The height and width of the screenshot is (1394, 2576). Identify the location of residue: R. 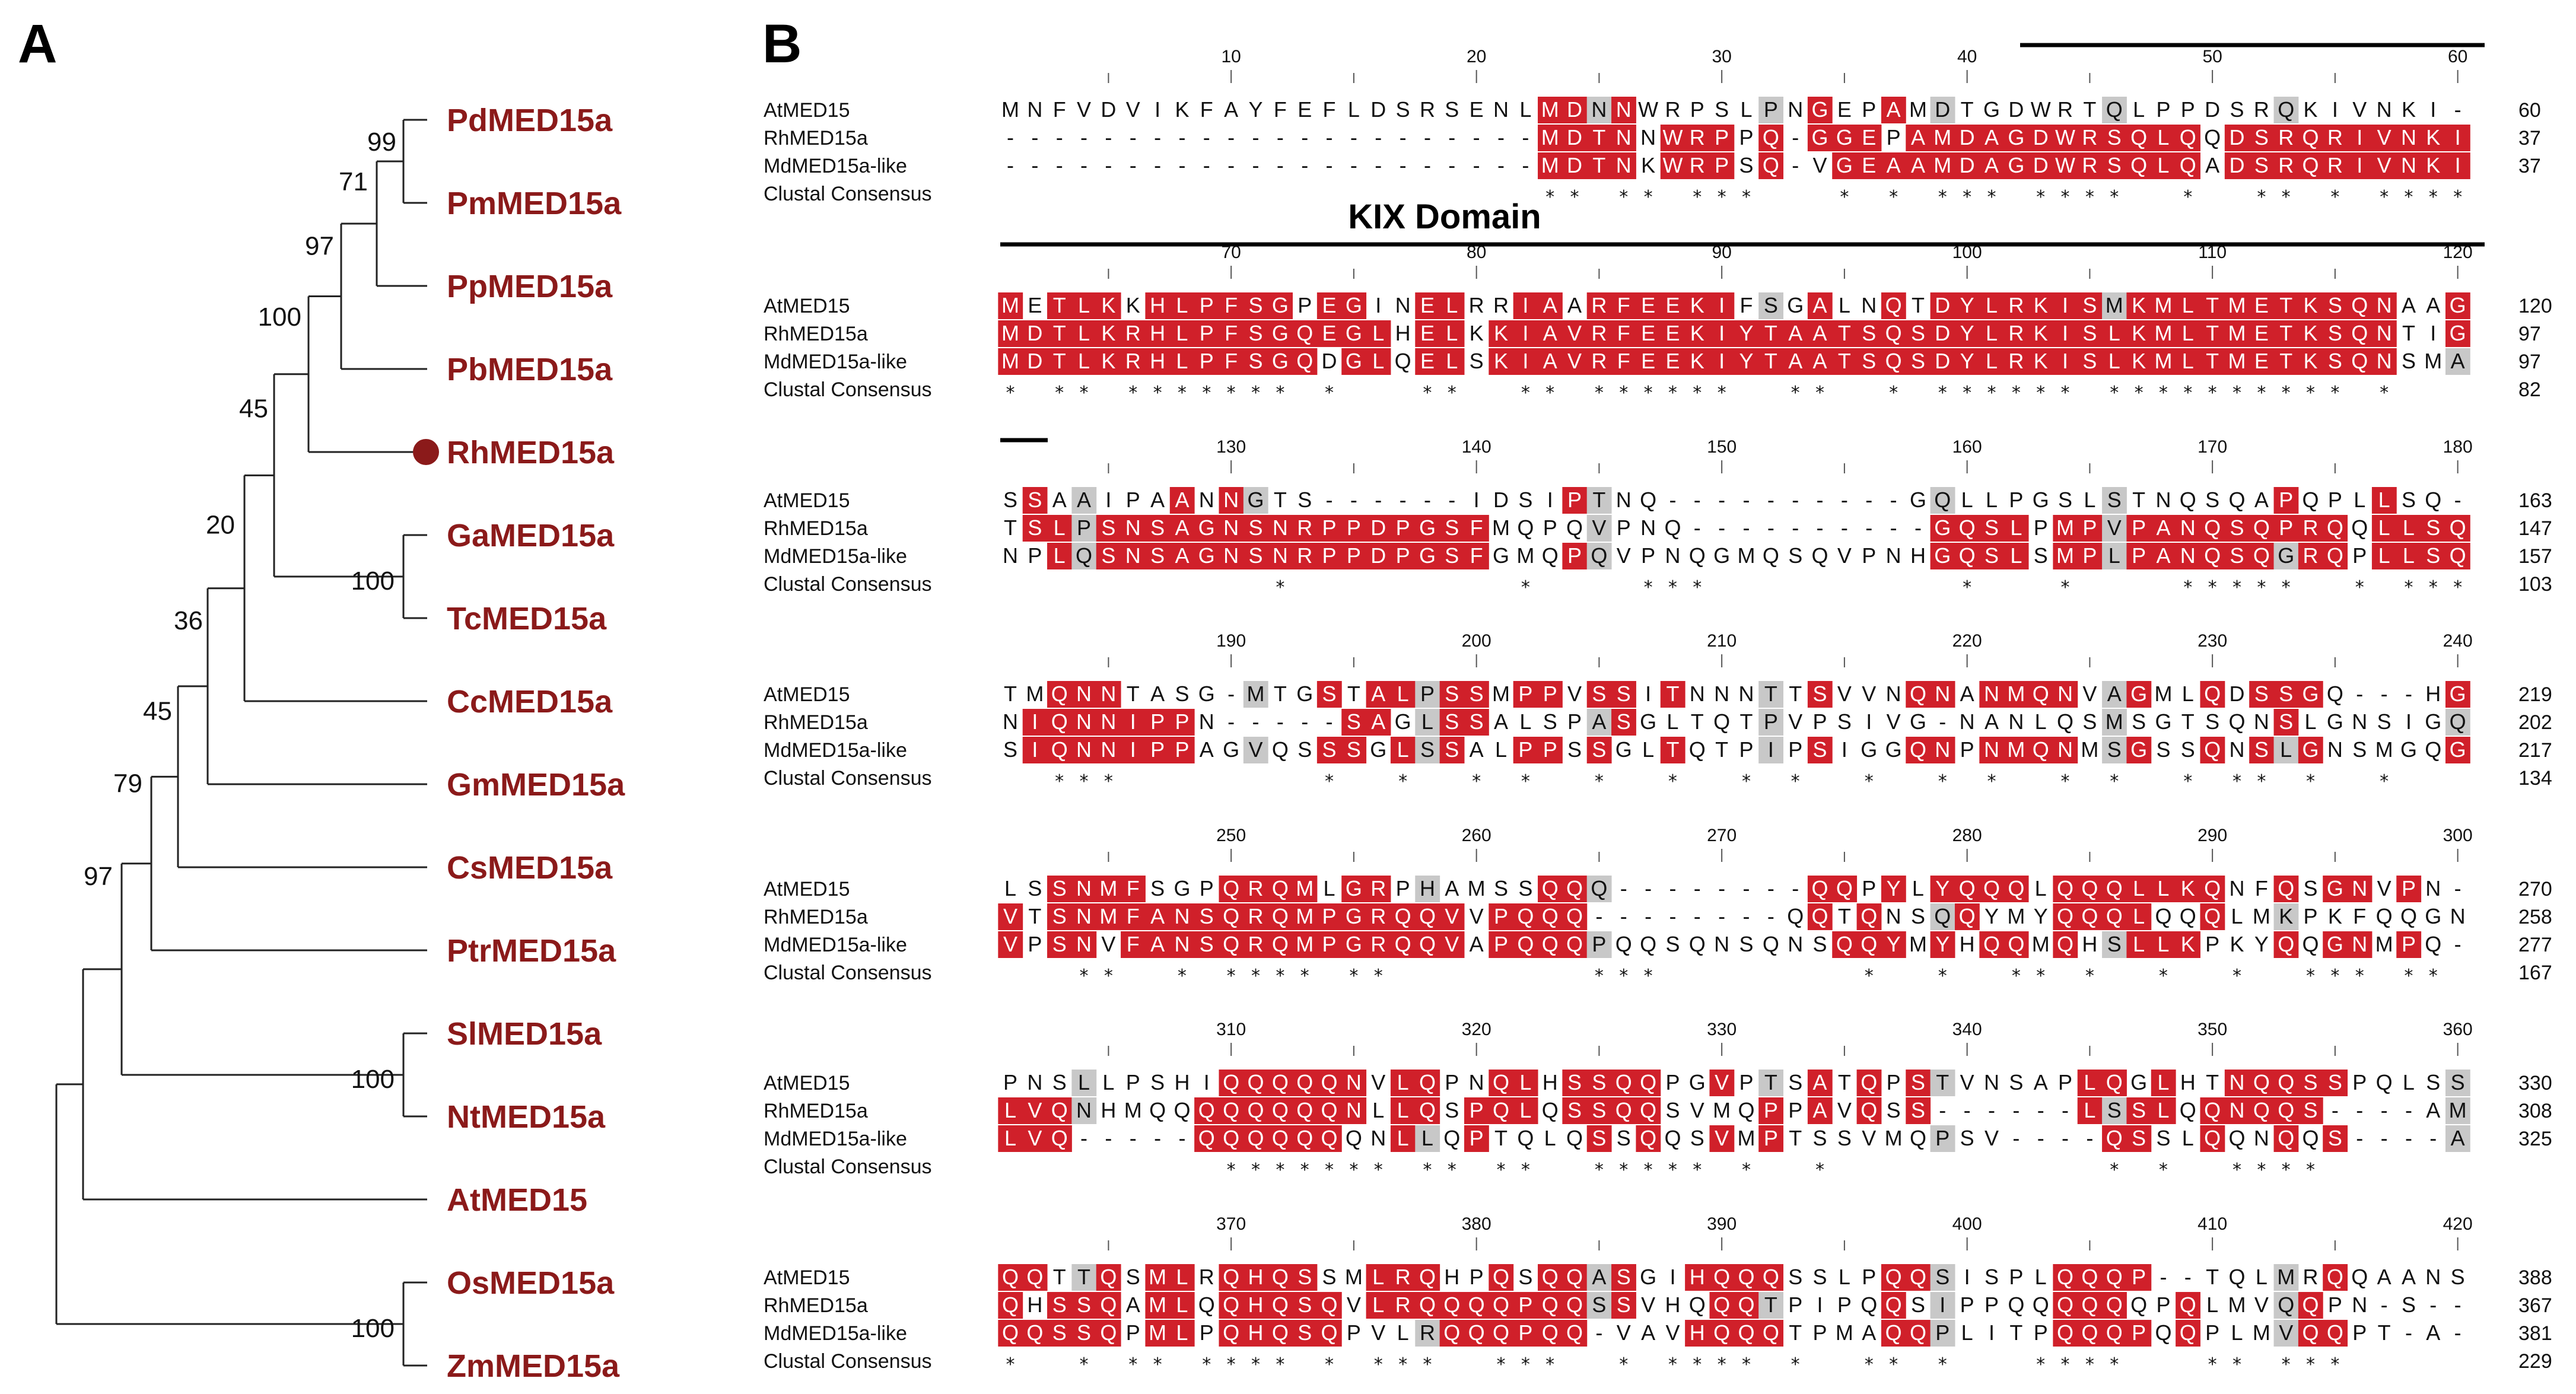
(1256, 916).